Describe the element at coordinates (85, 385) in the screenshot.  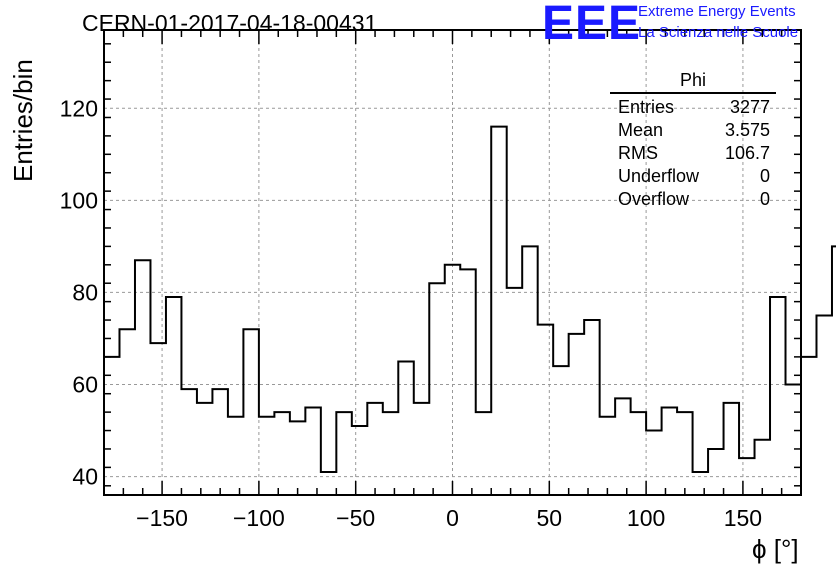
I see `y-tick-label: 60` at that location.